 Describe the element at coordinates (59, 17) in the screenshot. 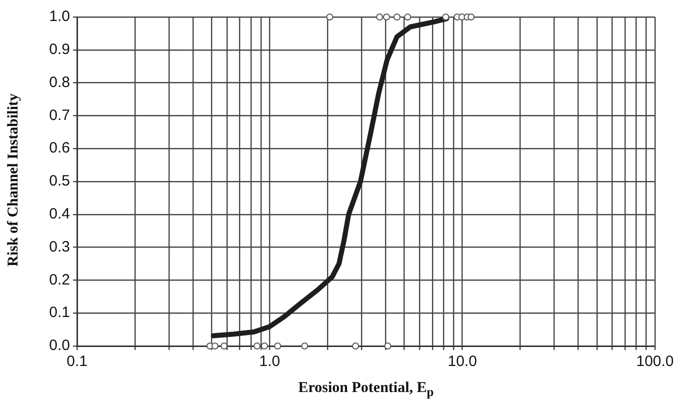

I see `y-tick-label: 1.0` at that location.